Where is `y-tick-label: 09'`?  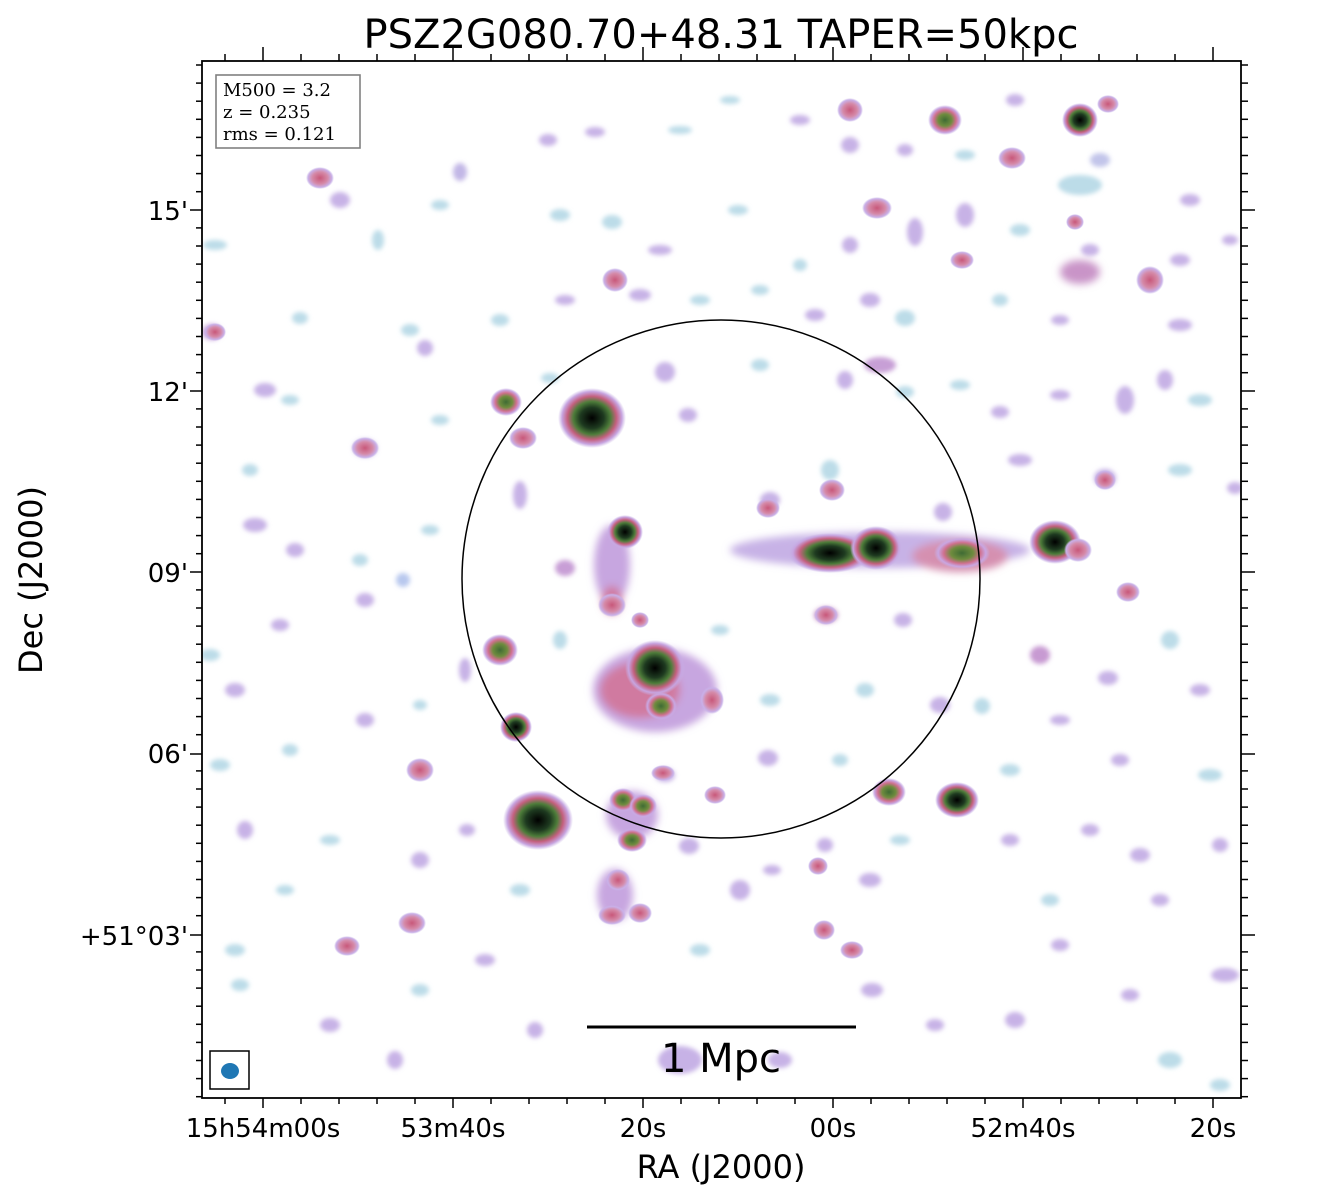 y-tick-label: 09' is located at coordinates (168, 574).